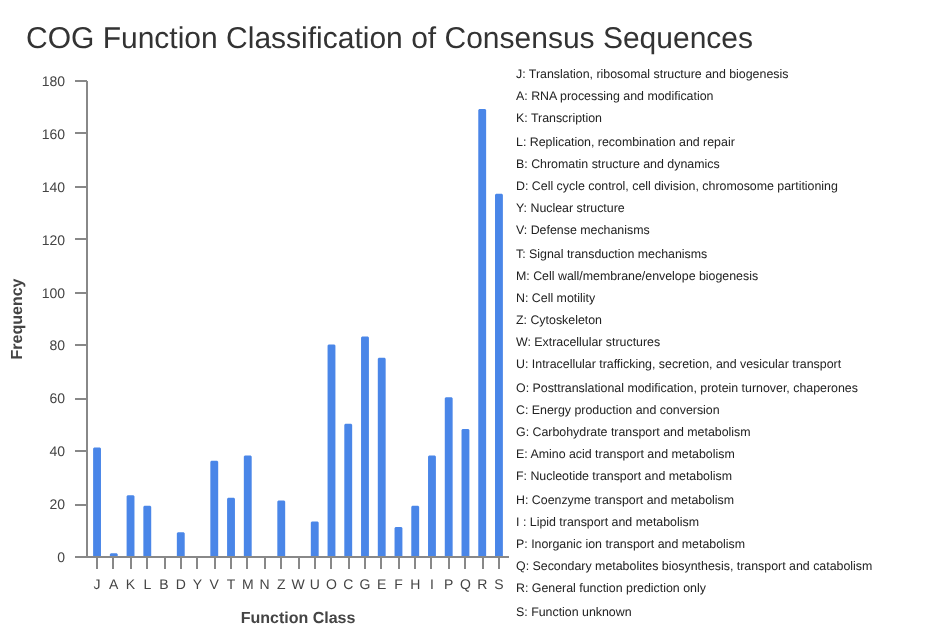  Describe the element at coordinates (390, 40) in the screenshot. I see `chart-title: COG Function Classification of Consensus Sequences` at that location.